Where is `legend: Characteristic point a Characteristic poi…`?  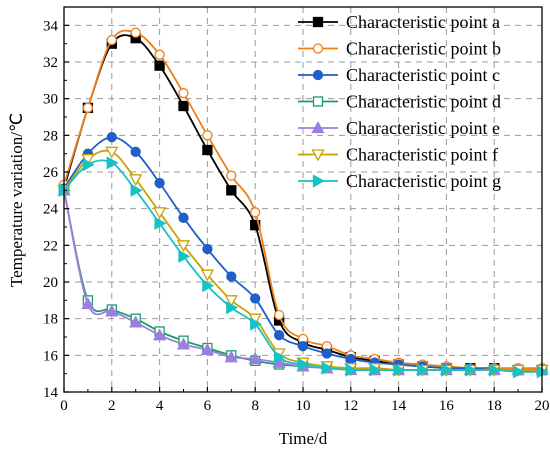
legend: Characteristic point a Characteristic poi… is located at coordinates (399, 101).